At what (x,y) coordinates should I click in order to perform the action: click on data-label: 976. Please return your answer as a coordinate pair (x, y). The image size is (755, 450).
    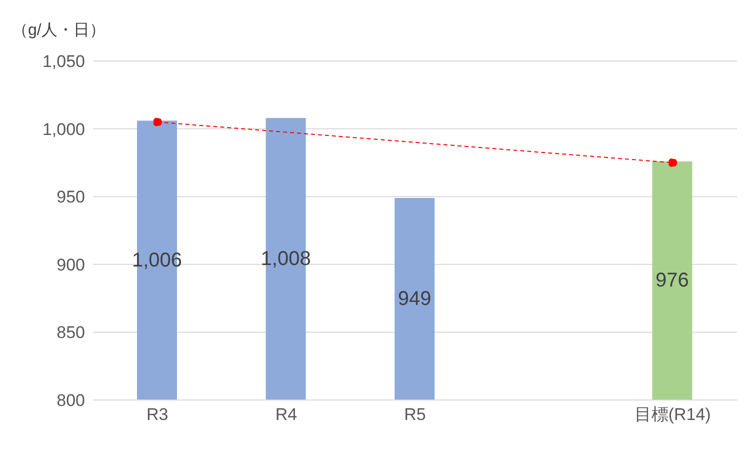
    Looking at the image, I should click on (672, 281).